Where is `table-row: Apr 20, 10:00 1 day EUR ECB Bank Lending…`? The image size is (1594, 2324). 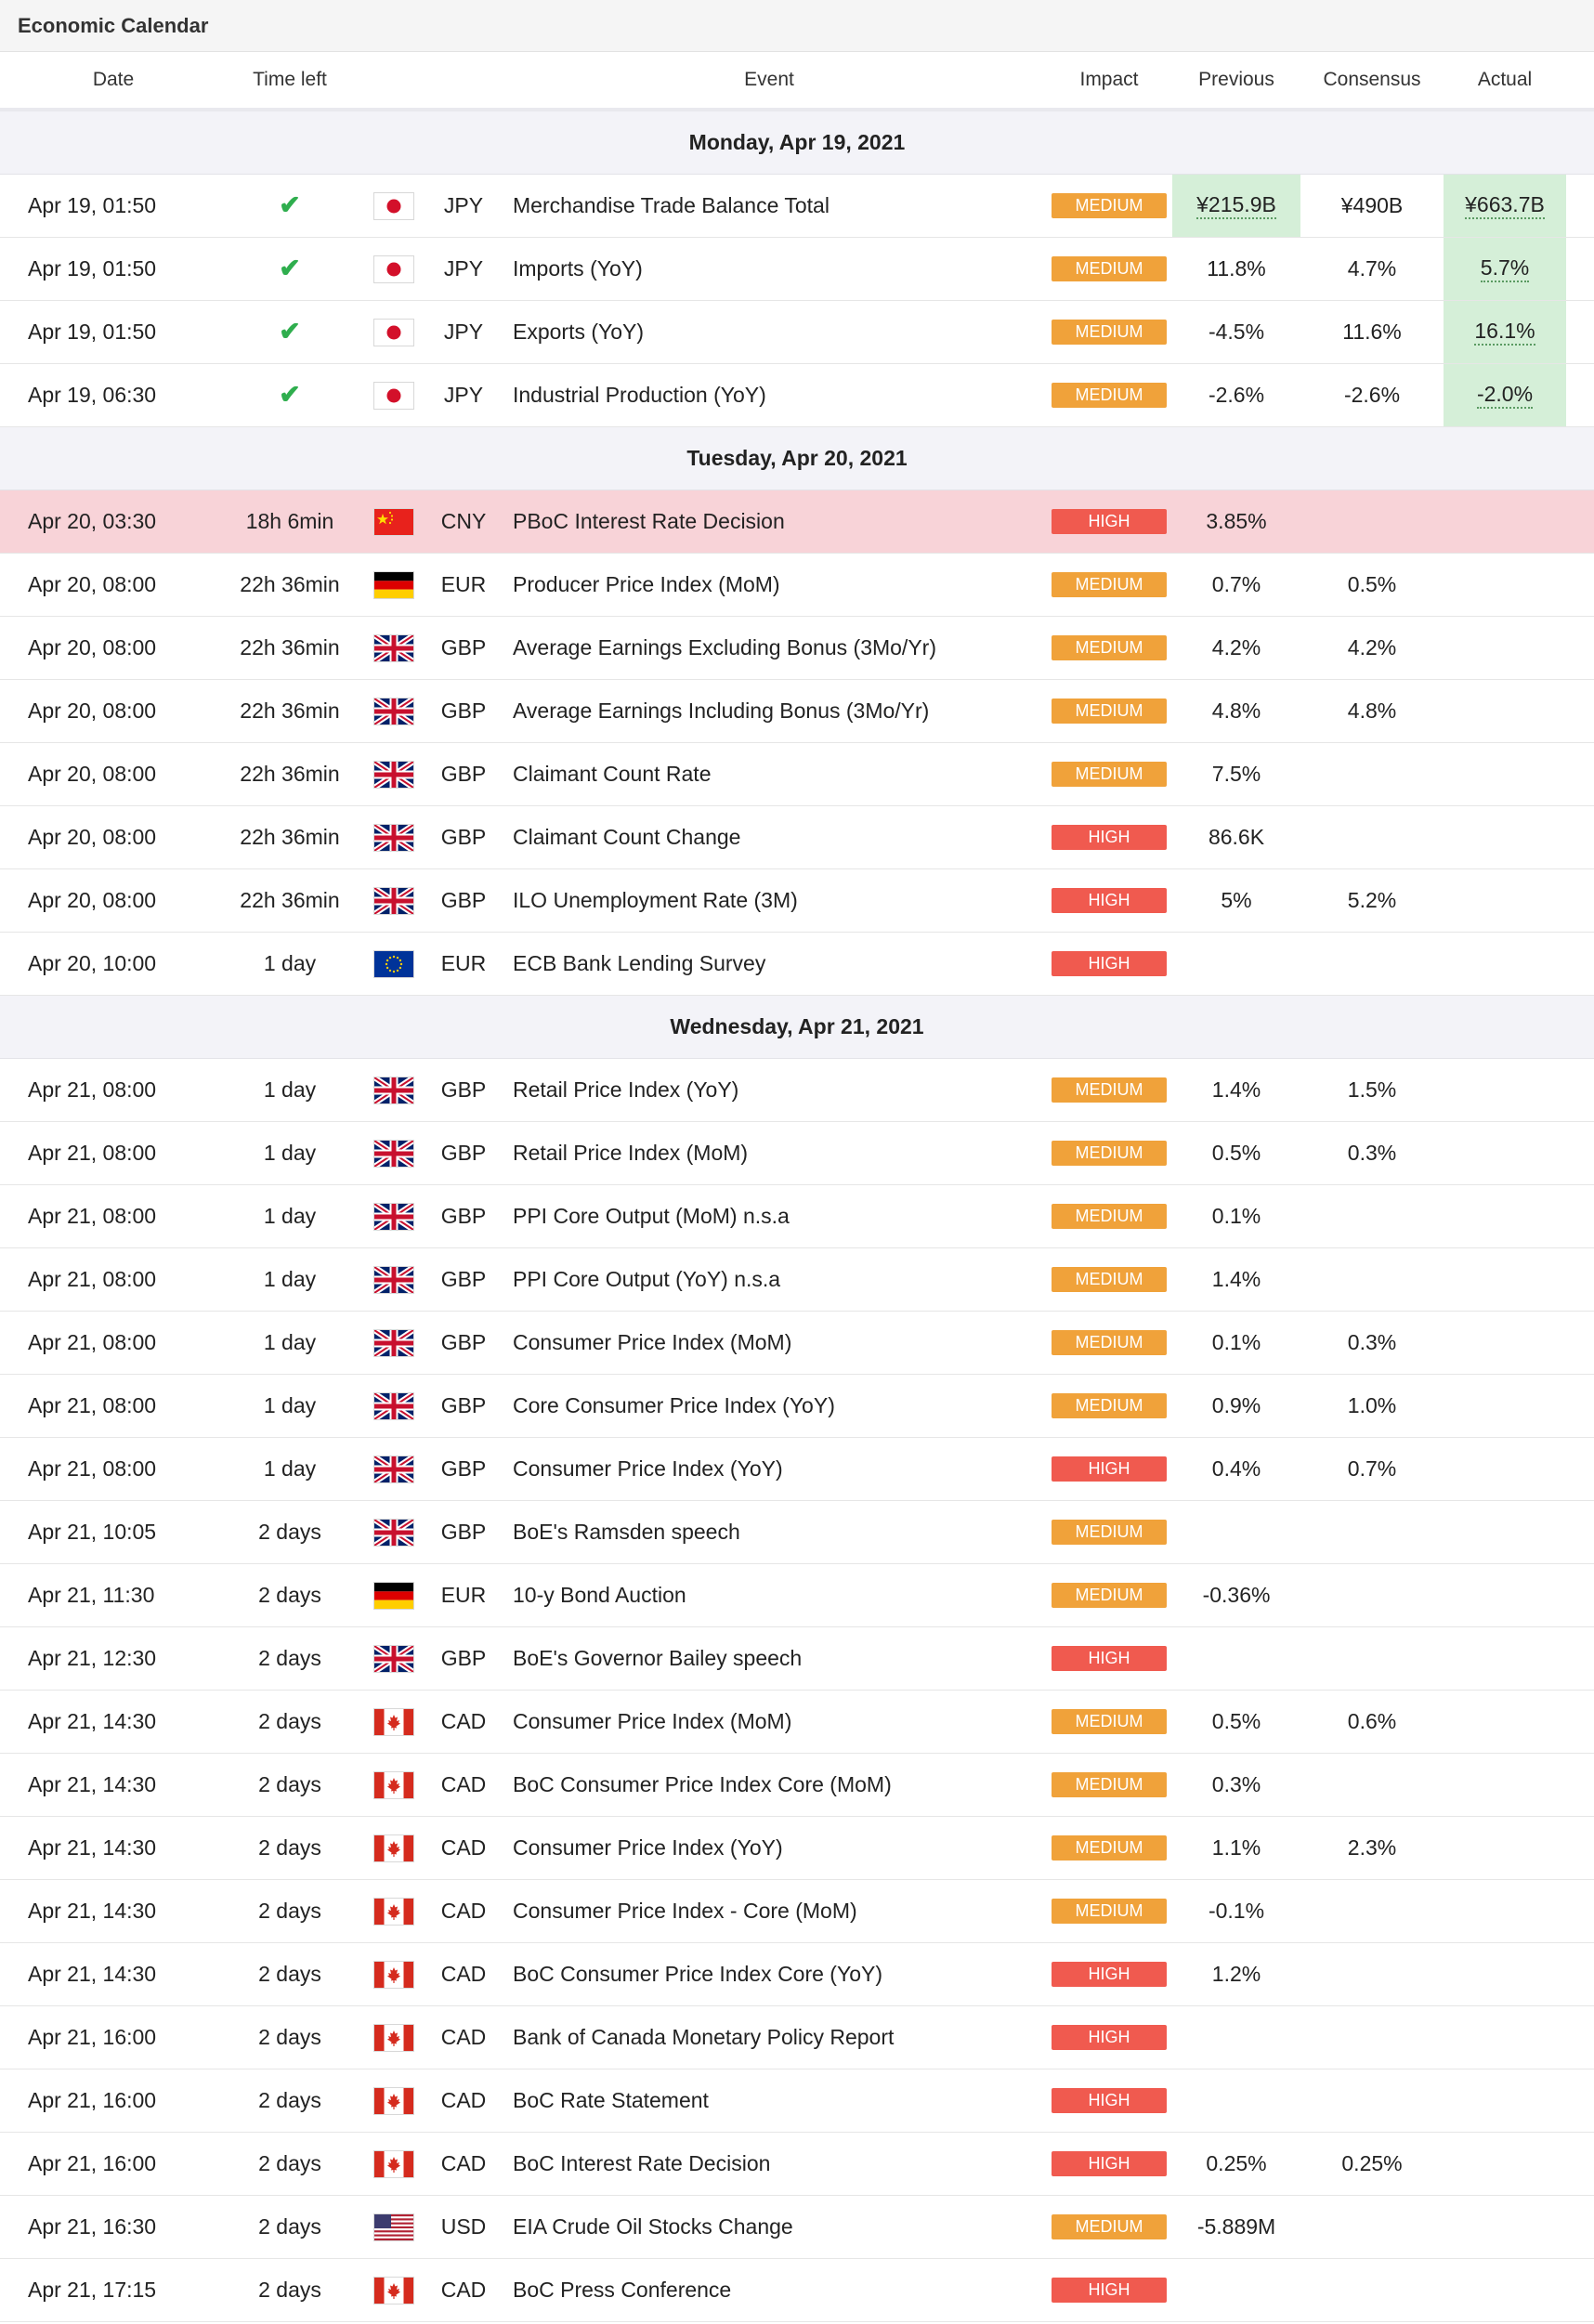
table-row: Apr 20, 10:00 1 day EUR ECB Bank Lending… is located at coordinates (797, 964).